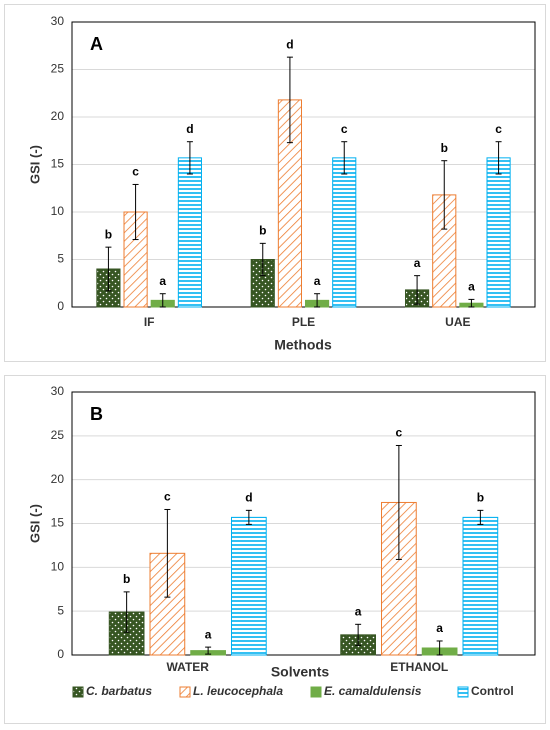 The height and width of the screenshot is (730, 550). Describe the element at coordinates (419, 667) in the screenshot. I see `x-tick-label: ETHANOL` at that location.